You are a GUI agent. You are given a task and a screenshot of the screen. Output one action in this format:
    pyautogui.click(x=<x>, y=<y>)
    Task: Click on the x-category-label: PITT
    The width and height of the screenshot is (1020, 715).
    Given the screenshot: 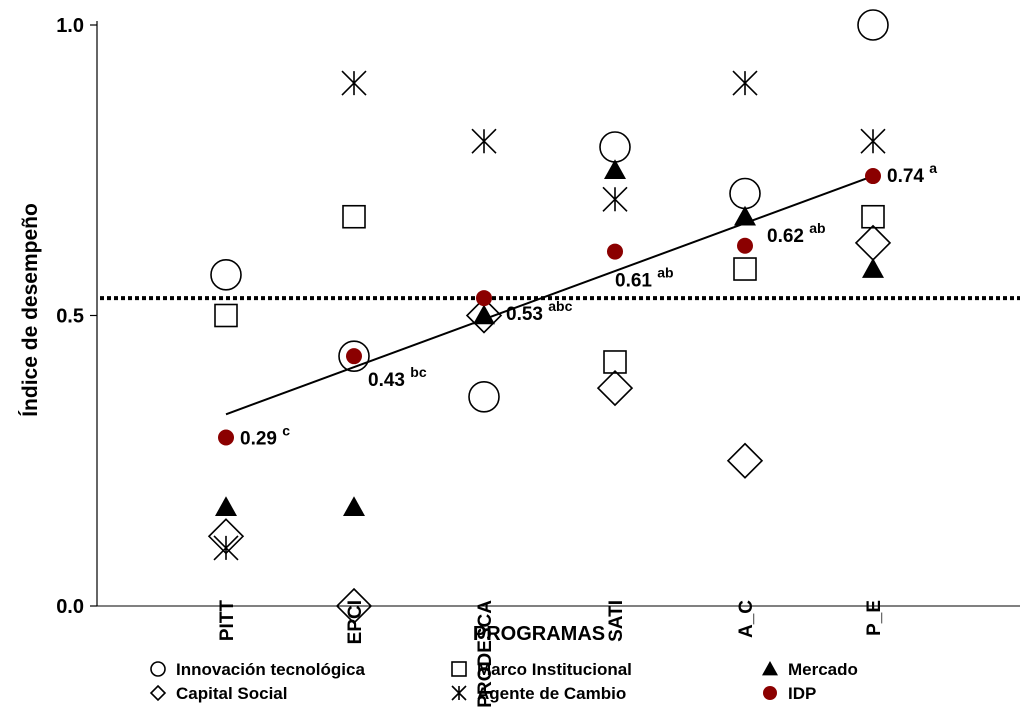 What is the action you would take?
    pyautogui.click(x=227, y=621)
    